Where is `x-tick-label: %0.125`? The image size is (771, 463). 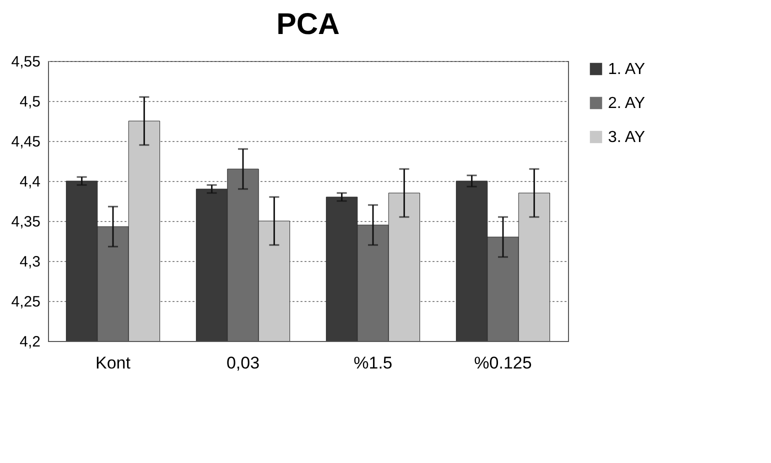 x-tick-label: %0.125 is located at coordinates (503, 363).